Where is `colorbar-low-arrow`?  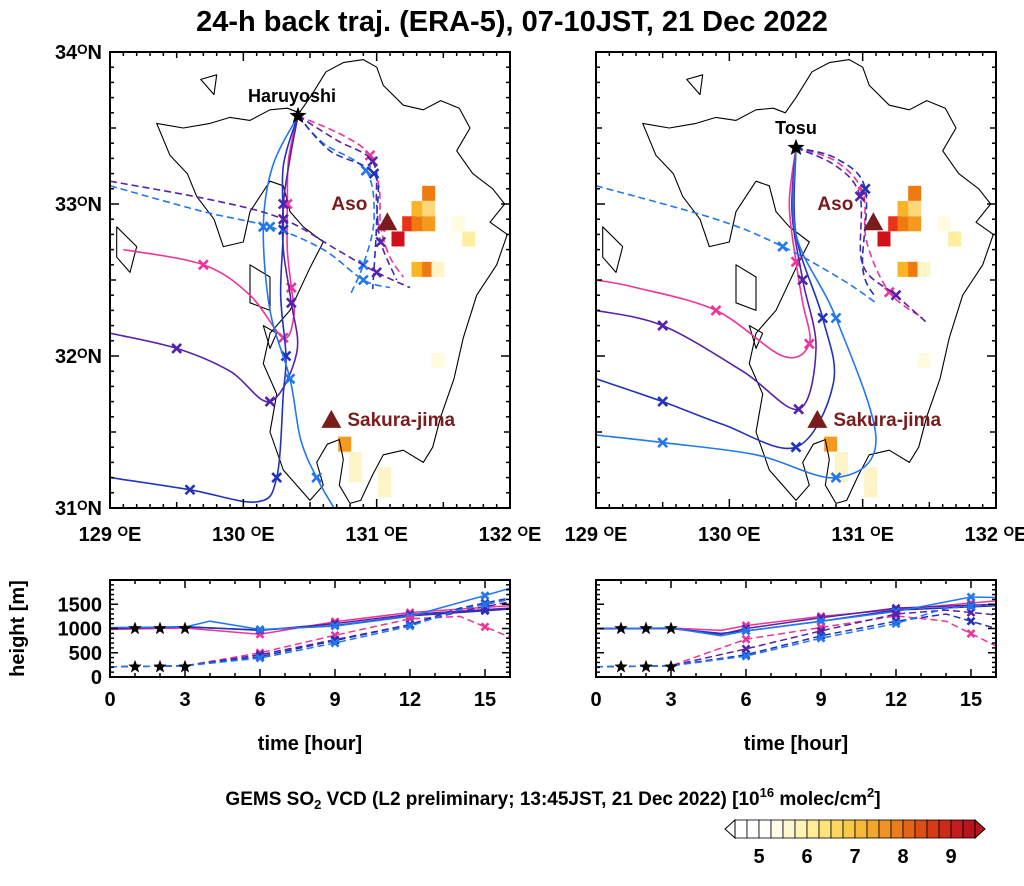 colorbar-low-arrow is located at coordinates (730, 829).